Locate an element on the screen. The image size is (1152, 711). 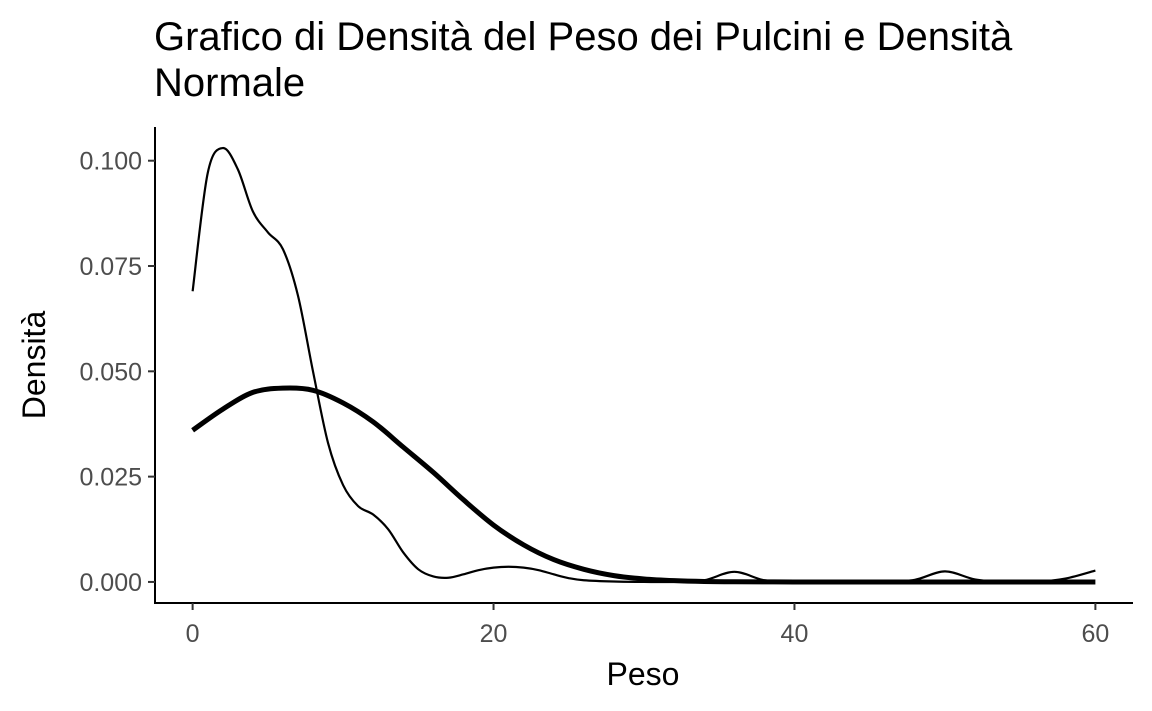
y-tick-label: 0.075 is located at coordinates (110, 267).